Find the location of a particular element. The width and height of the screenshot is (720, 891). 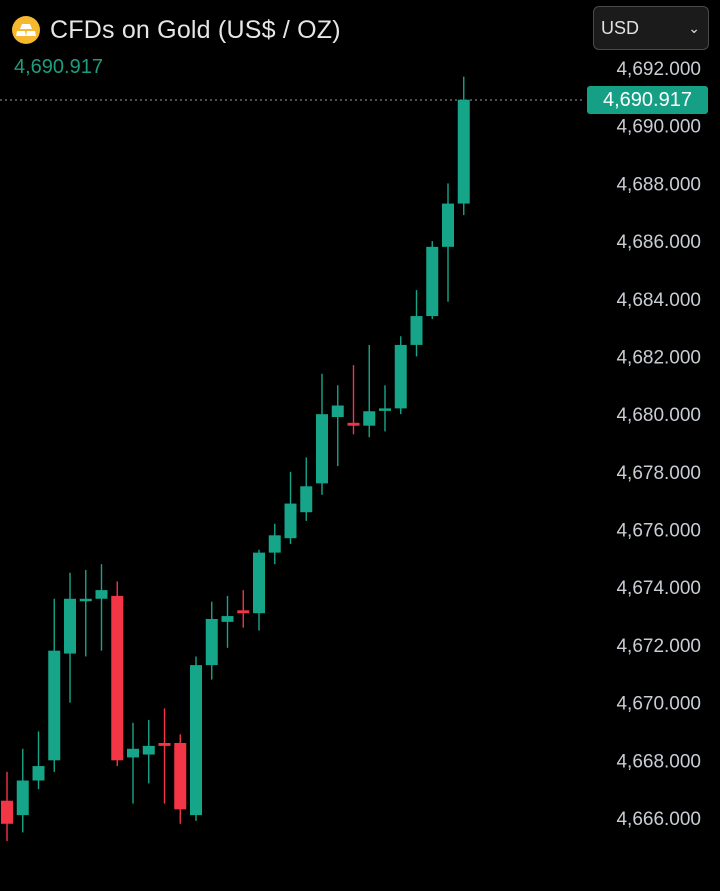

instrument-header: CFDs on Gold (US$ / OZ) is located at coordinates (176, 30).